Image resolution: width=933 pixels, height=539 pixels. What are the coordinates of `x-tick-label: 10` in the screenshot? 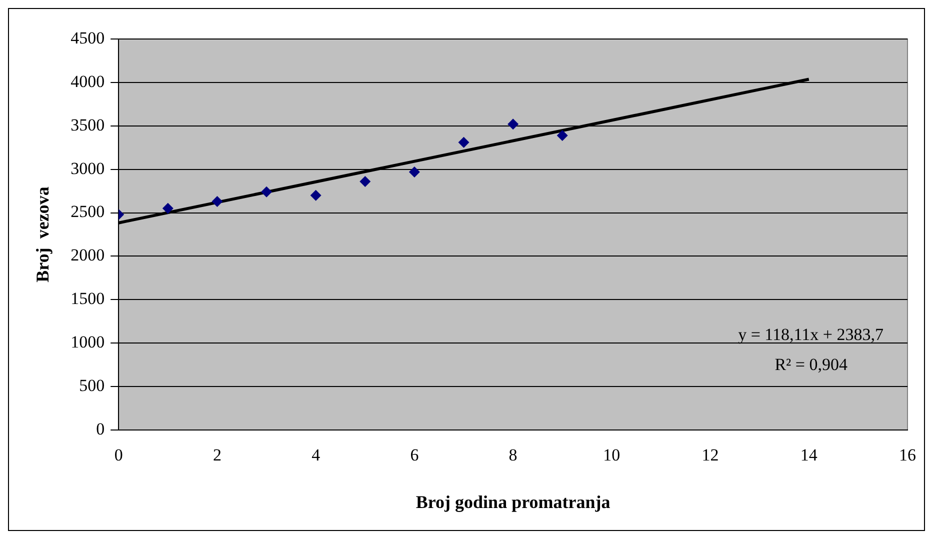 It's located at (611, 455).